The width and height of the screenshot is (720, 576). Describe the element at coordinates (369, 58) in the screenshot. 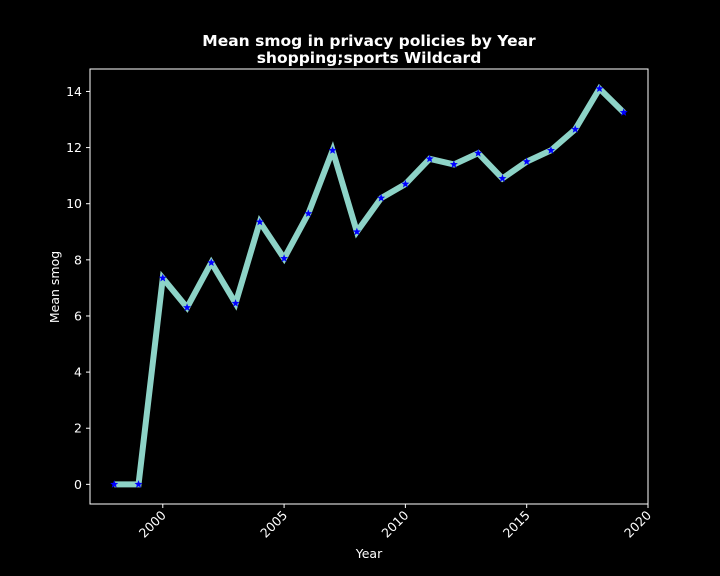

I see `chart-subtitle: shopping;sports Wildcard` at that location.